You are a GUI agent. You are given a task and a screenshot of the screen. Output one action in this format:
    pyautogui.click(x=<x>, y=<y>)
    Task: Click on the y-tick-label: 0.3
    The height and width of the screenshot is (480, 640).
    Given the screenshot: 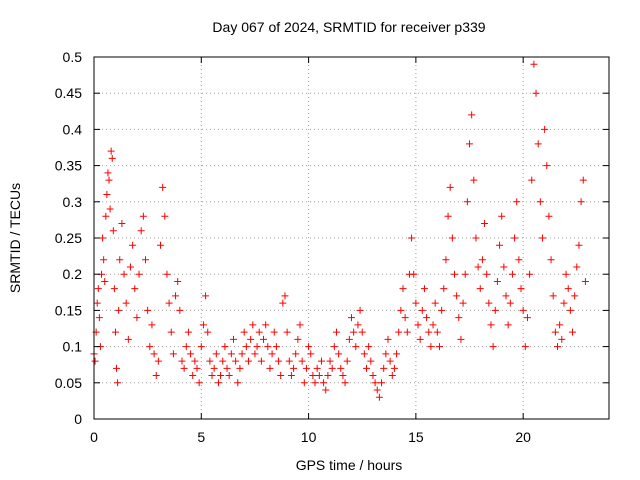 What is the action you would take?
    pyautogui.click(x=73, y=202)
    